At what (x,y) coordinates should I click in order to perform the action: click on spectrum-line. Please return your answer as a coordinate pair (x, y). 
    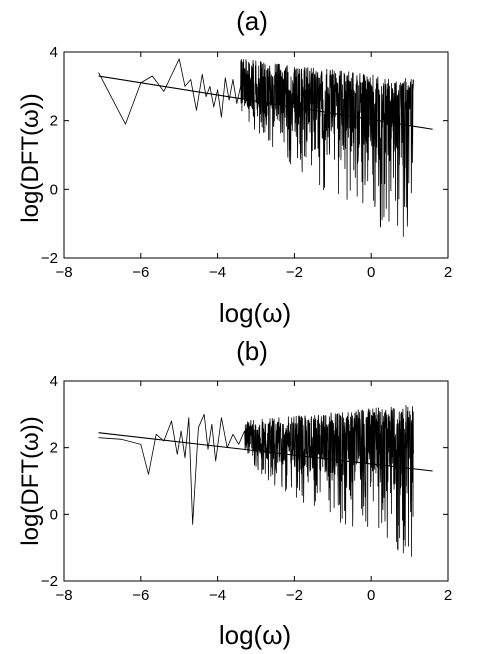
    Looking at the image, I should click on (256, 481).